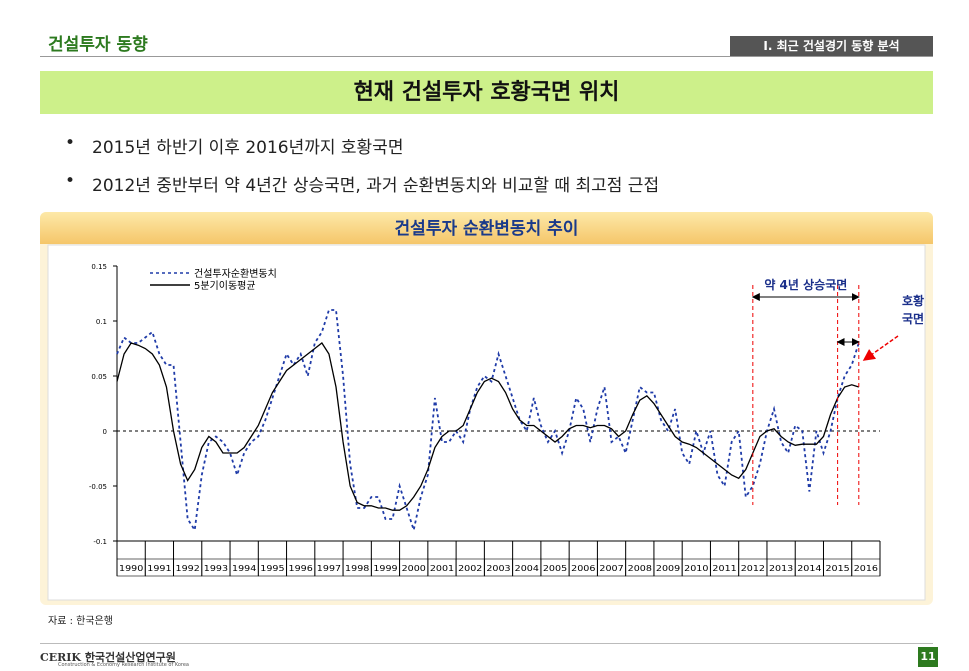 Image resolution: width=969 pixels, height=671 pixels. What do you see at coordinates (668, 568) in the screenshot?
I see `x-tick-label: 2009` at bounding box center [668, 568].